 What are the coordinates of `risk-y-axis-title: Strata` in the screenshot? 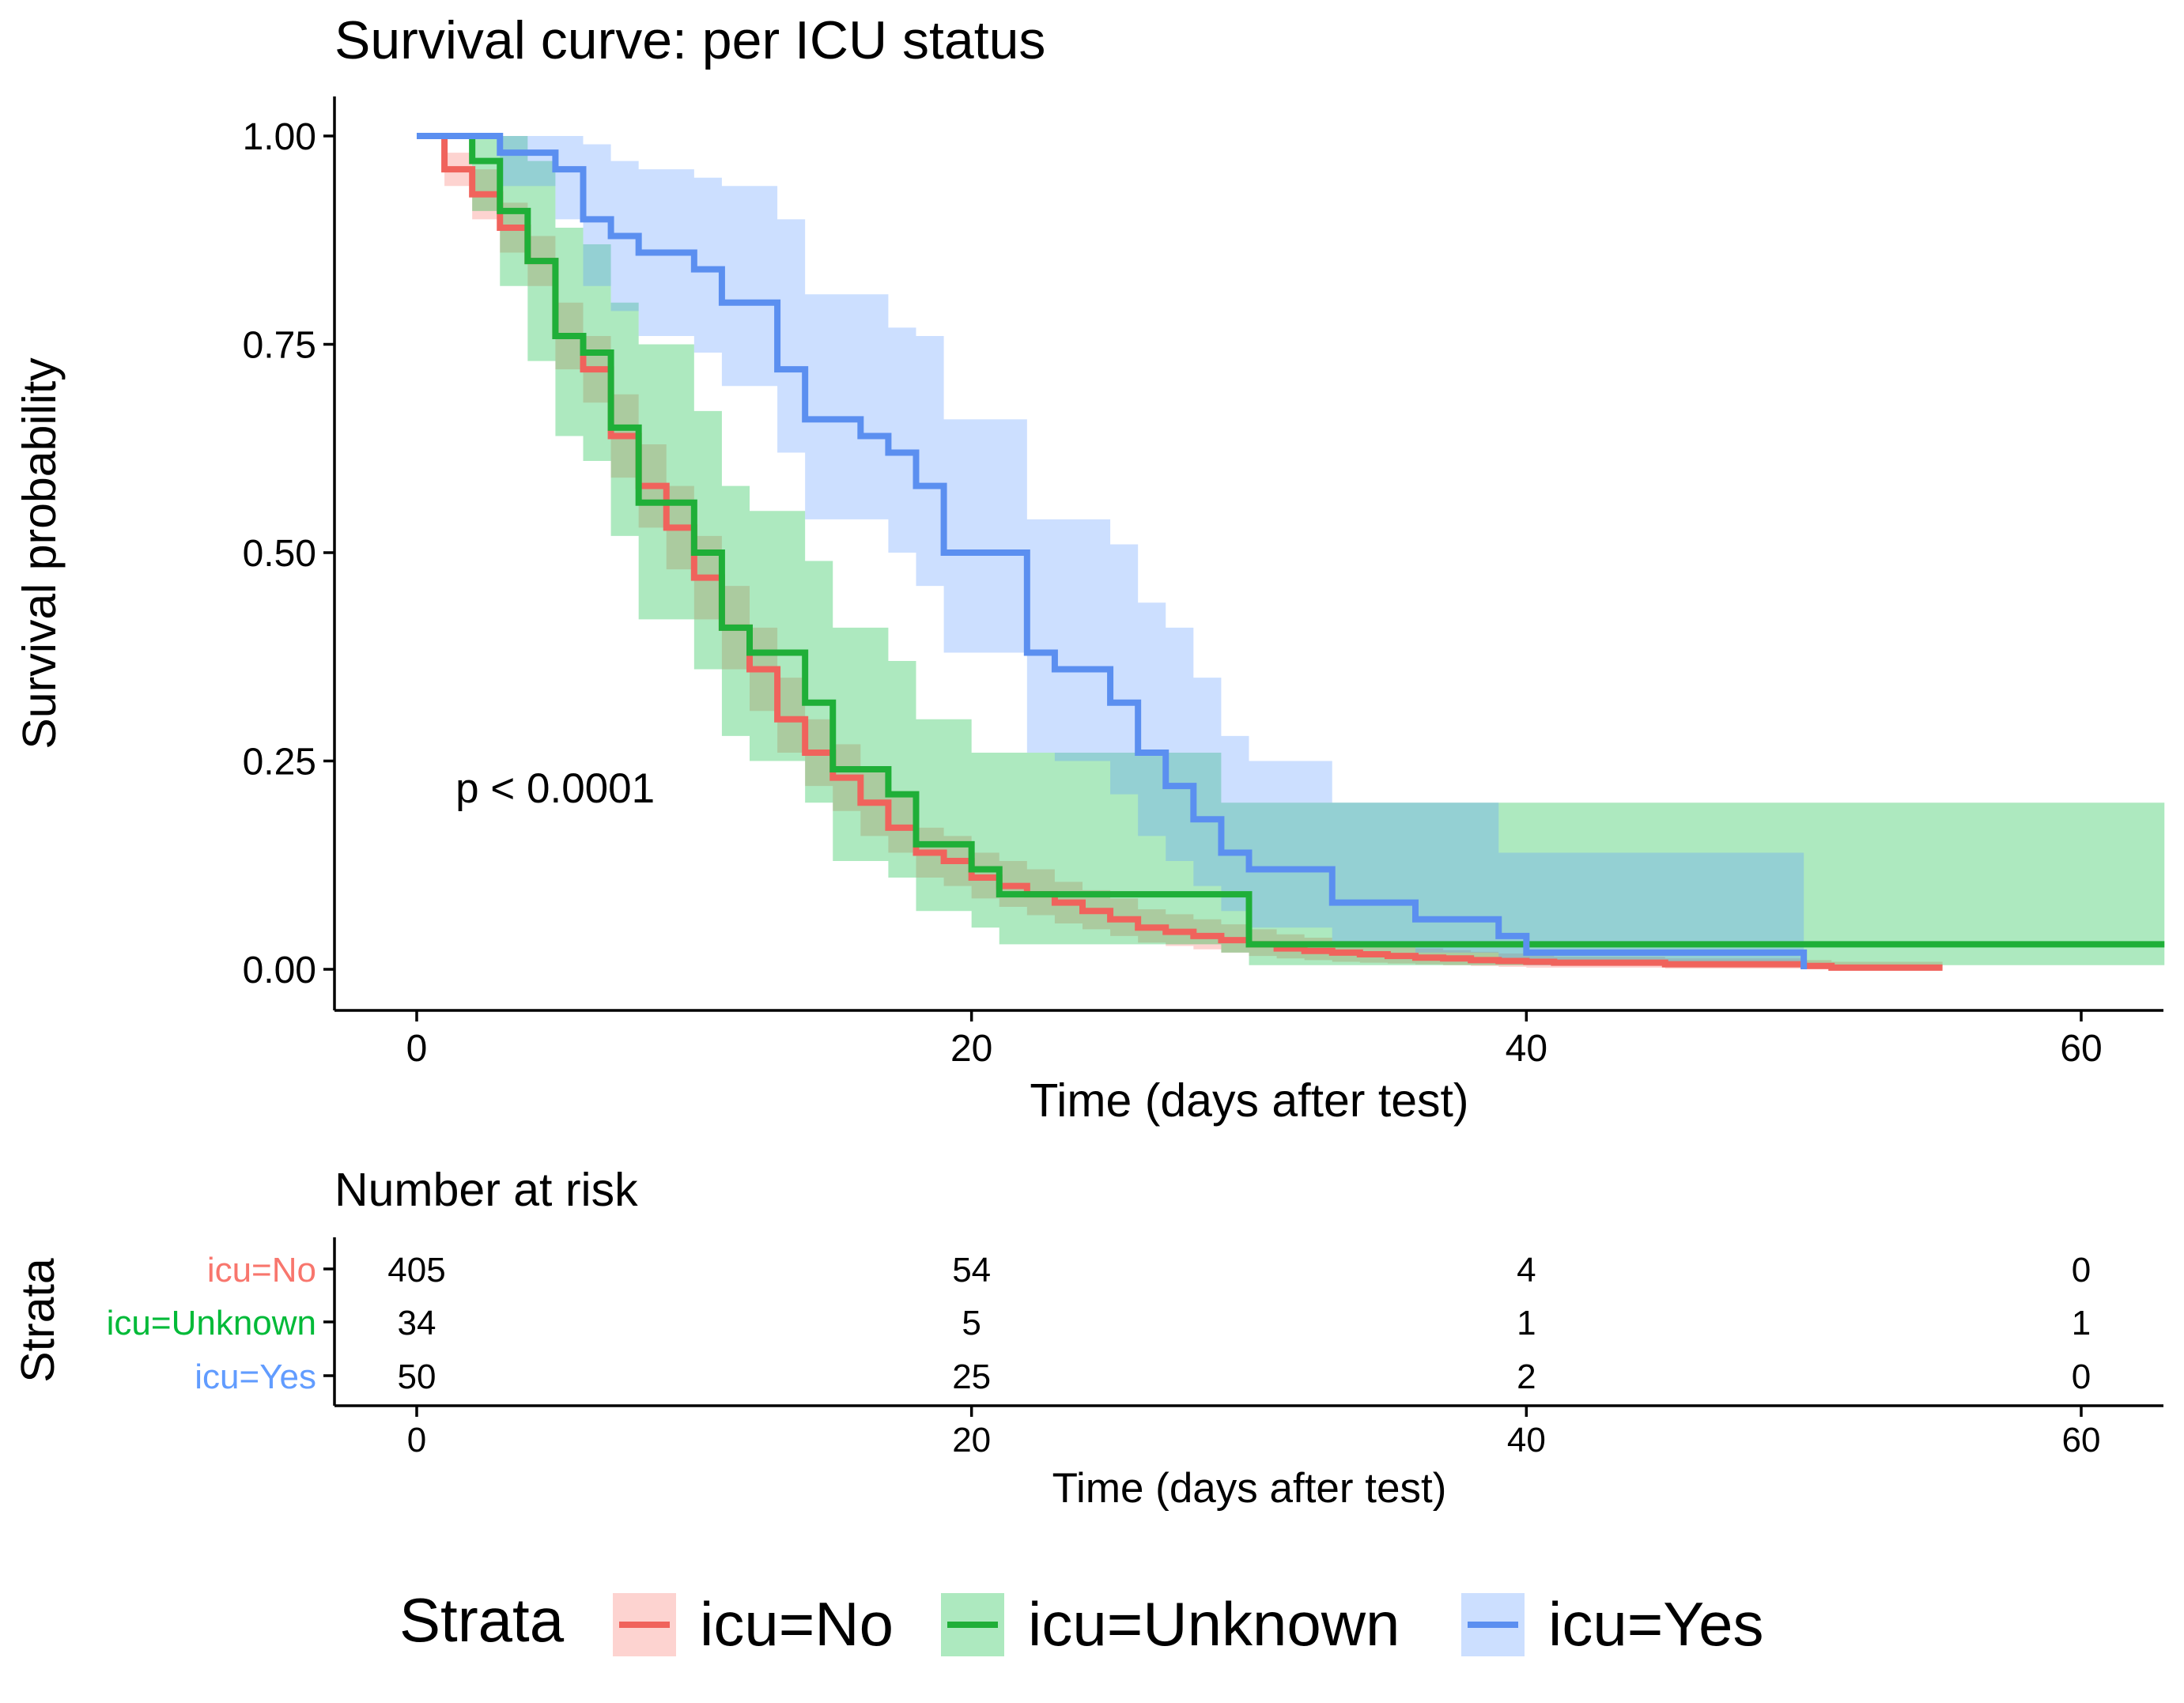 It's located at (38, 1320).